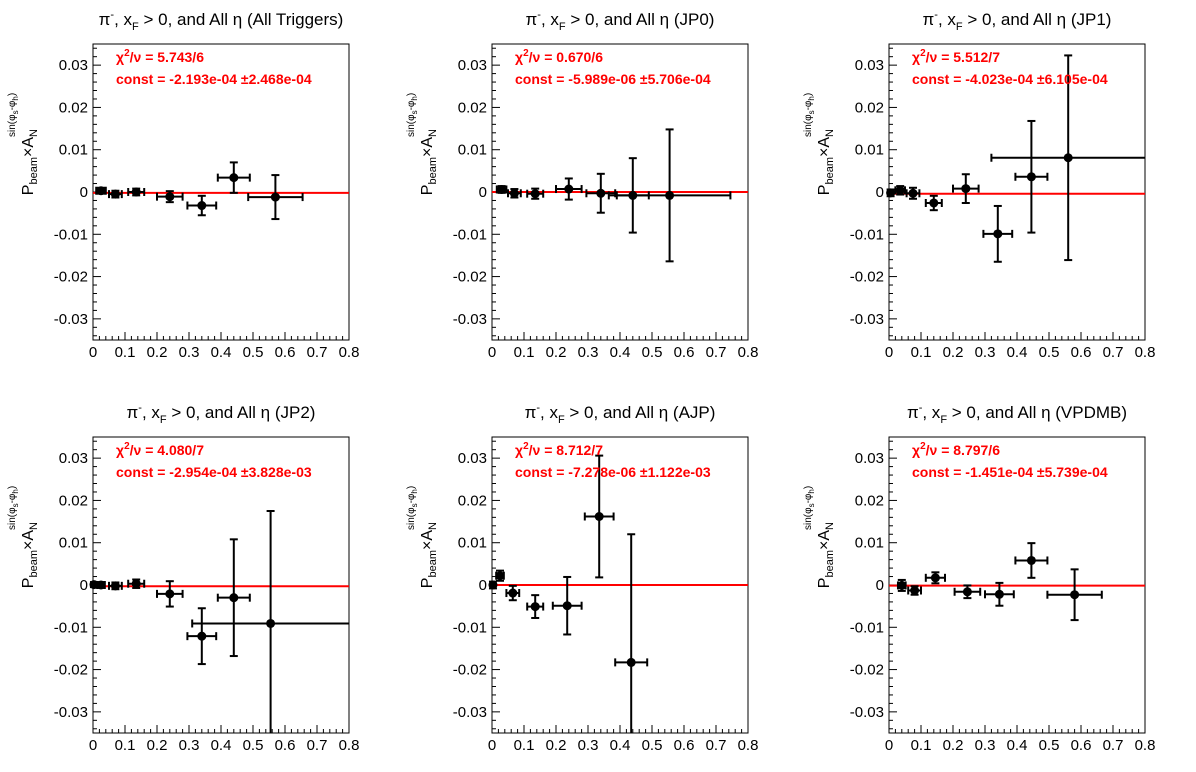 This screenshot has height=772, width=1196. I want to click on const-stat: const = -4.023e-04 ±6.105e-04, so click(1010, 79).